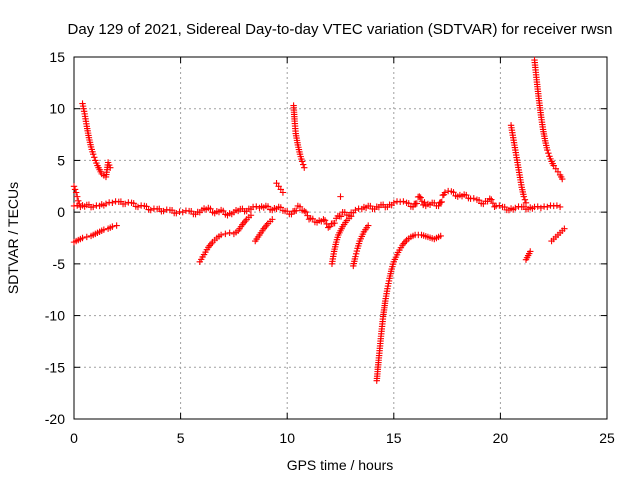 The image size is (640, 480). What do you see at coordinates (501, 438) in the screenshot?
I see `x-tick-label: 20` at bounding box center [501, 438].